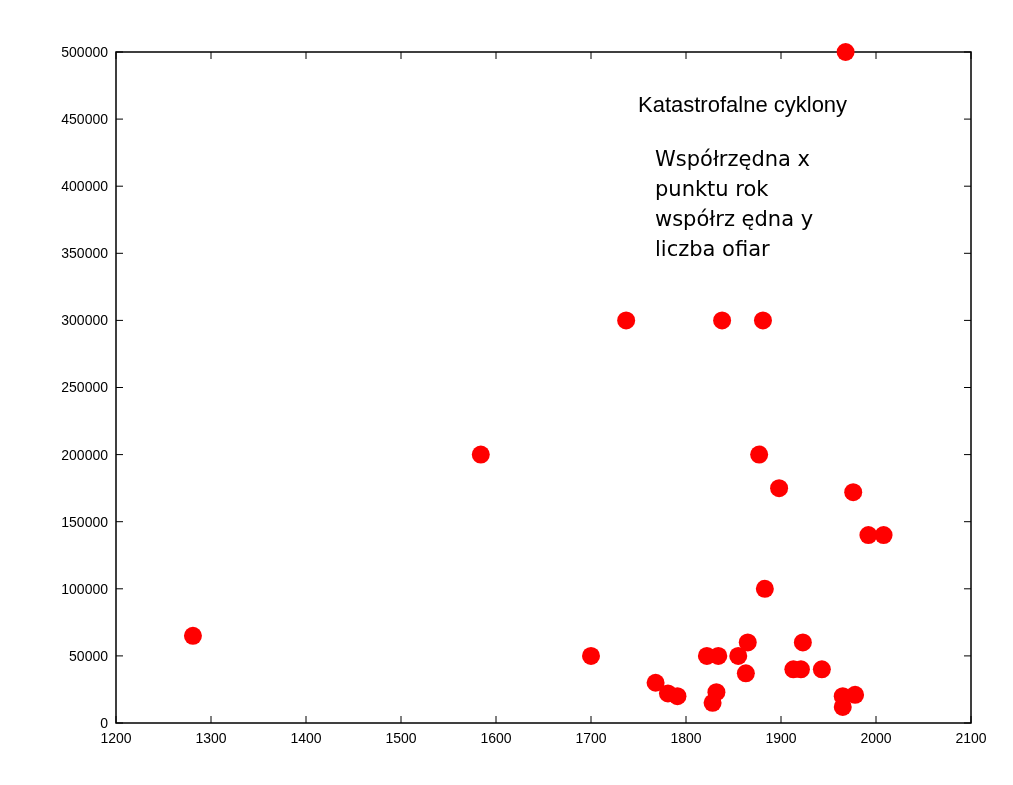 The height and width of the screenshot is (785, 1013). I want to click on y-tick-label: 100000, so click(85, 588).